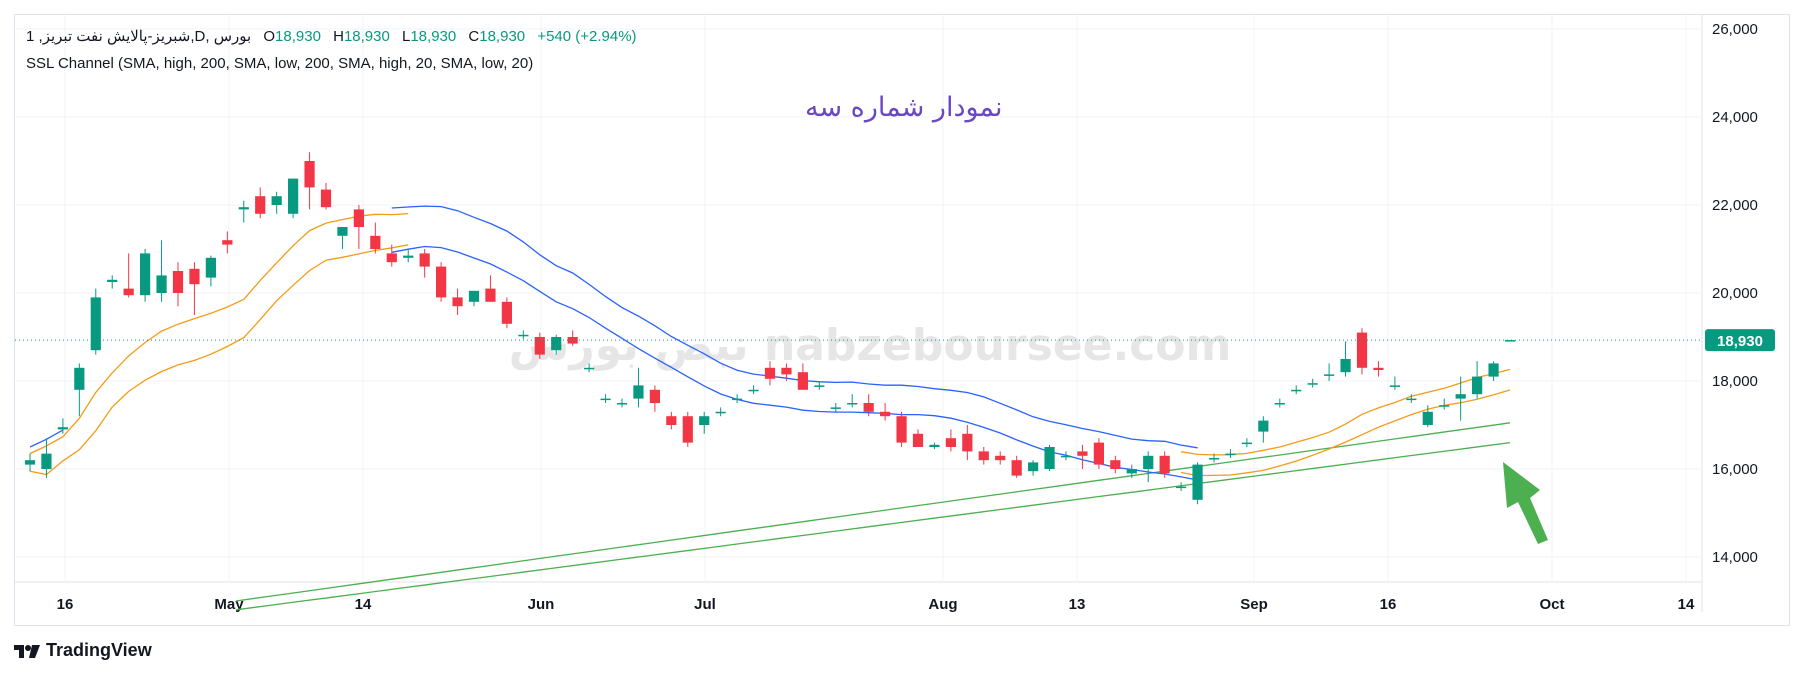 The width and height of the screenshot is (1800, 677). What do you see at coordinates (474, 36) in the screenshot?
I see `close-label: C` at bounding box center [474, 36].